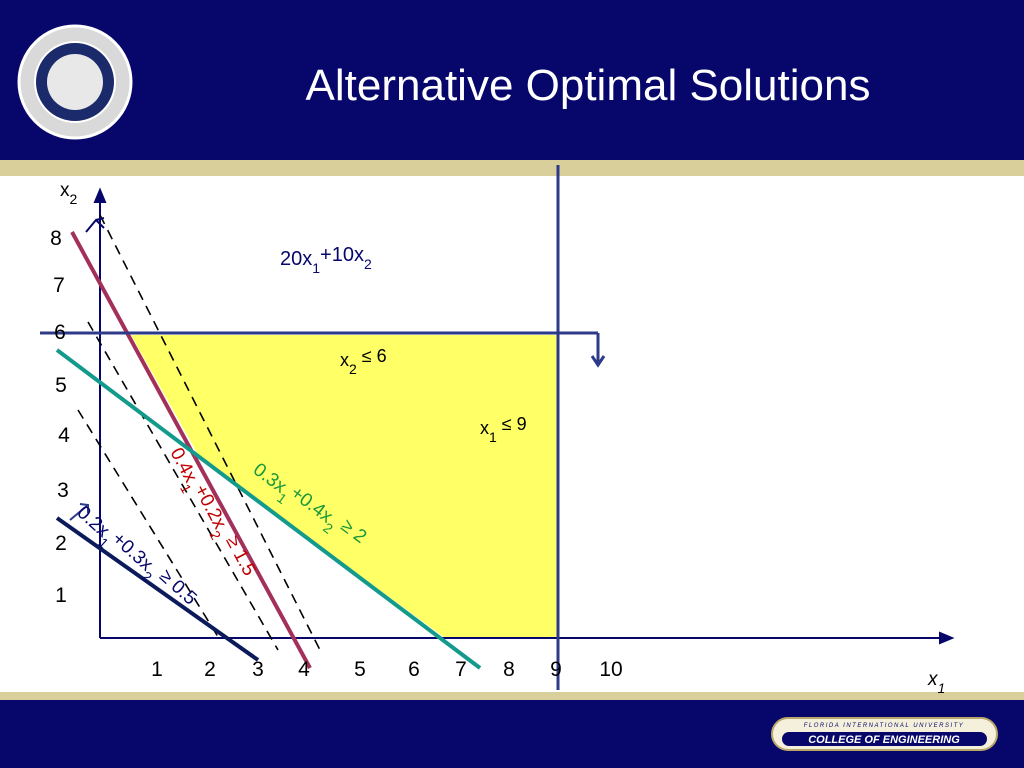  I want to click on label-part: ≤ 9, so click(512, 424).